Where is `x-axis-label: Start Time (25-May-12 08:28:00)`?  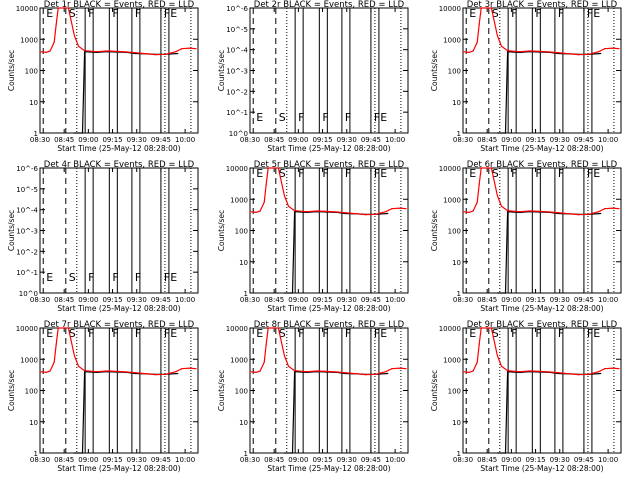
x-axis-label: Start Time (25-May-12 08:28:00) is located at coordinates (118, 468).